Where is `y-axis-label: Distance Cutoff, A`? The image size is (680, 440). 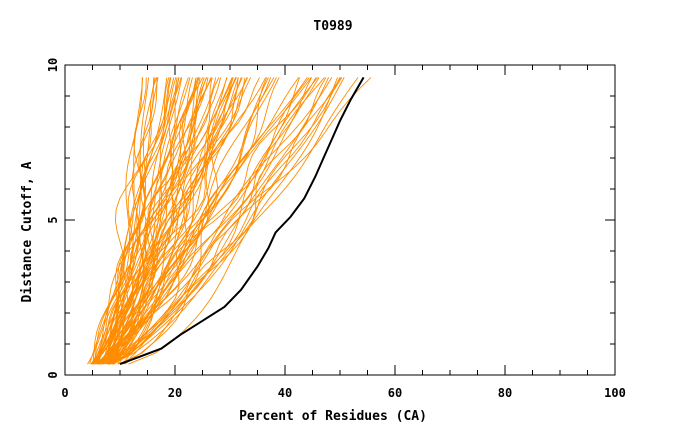 y-axis-label: Distance Cutoff, A is located at coordinates (27, 231).